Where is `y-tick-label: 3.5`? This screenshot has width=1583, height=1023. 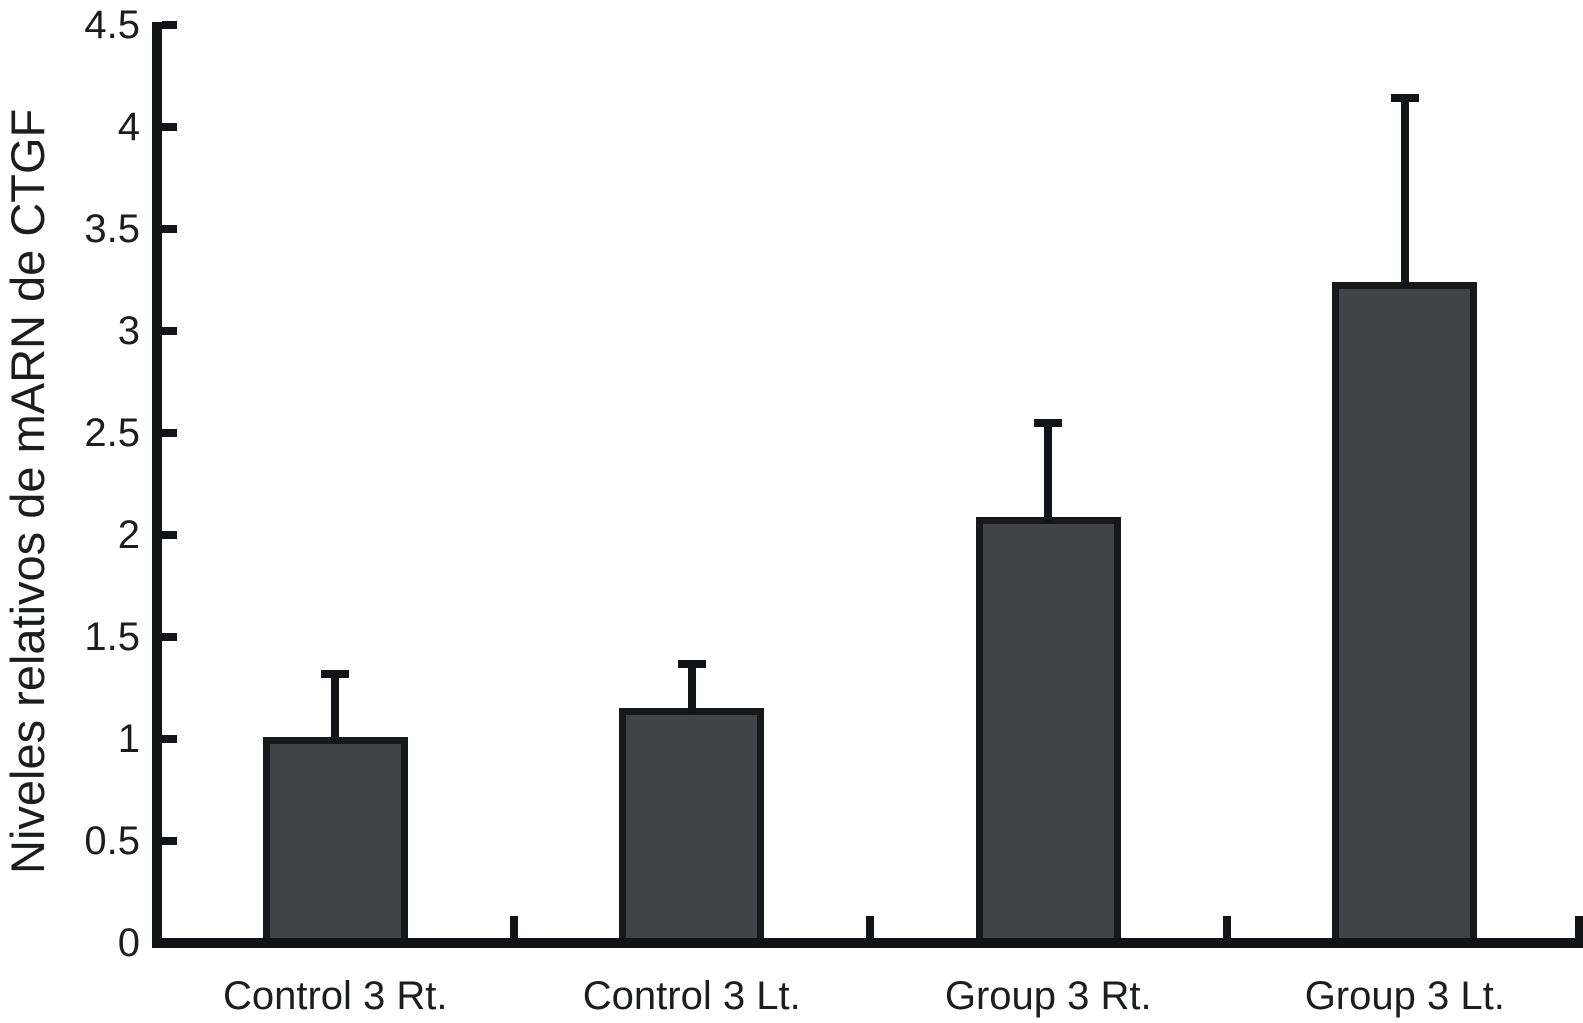
y-tick-label: 3.5 is located at coordinates (112, 229).